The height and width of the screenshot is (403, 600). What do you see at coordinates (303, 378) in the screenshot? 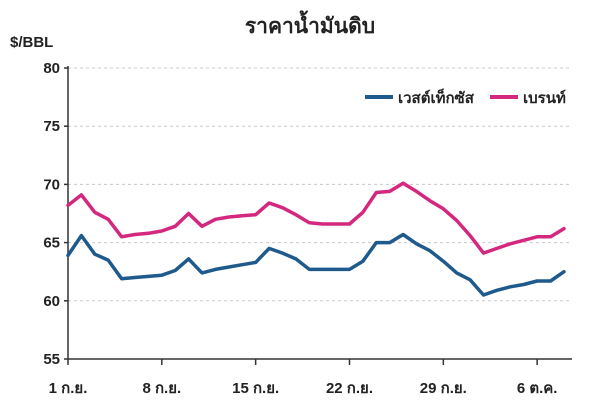
I see `x-axis-ticks: 1 ก.ย. 8 ก.ย. 15 ก.ย. 22 ก.ย. 29 ก.ย. 6 ต.ค.` at bounding box center [303, 378].